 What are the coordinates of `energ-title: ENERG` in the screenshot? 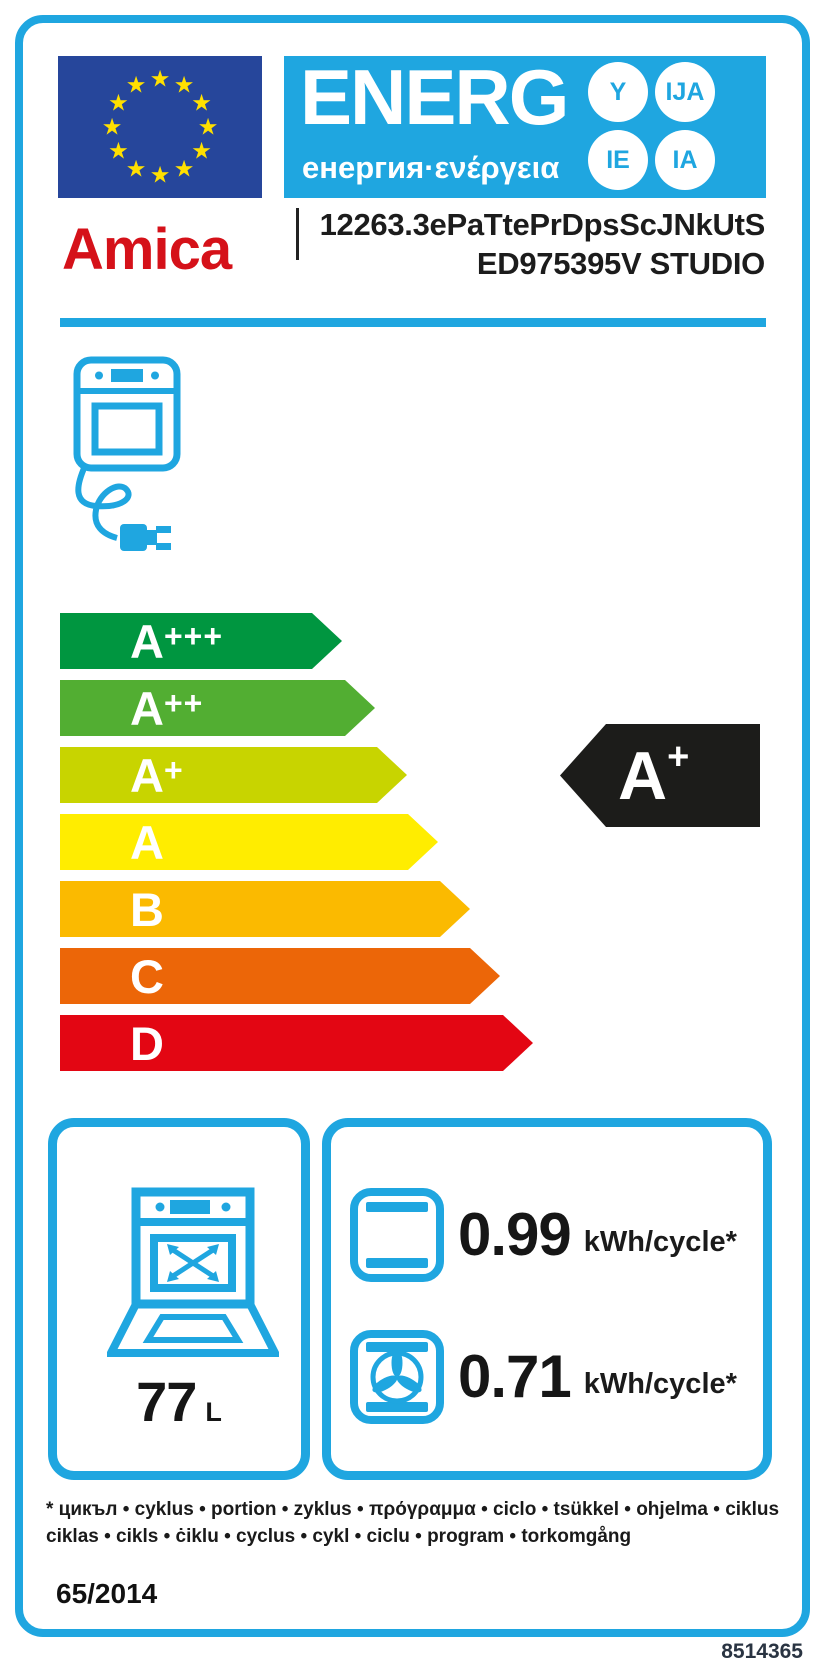 It's located at (434, 97).